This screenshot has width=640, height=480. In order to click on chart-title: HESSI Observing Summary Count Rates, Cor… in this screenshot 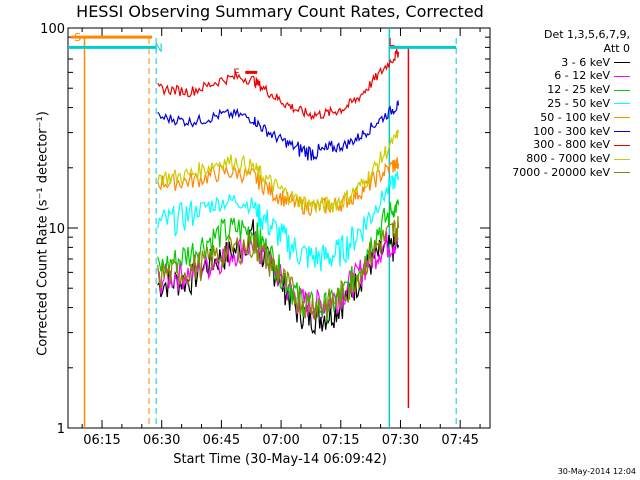, I will do `click(280, 11)`.